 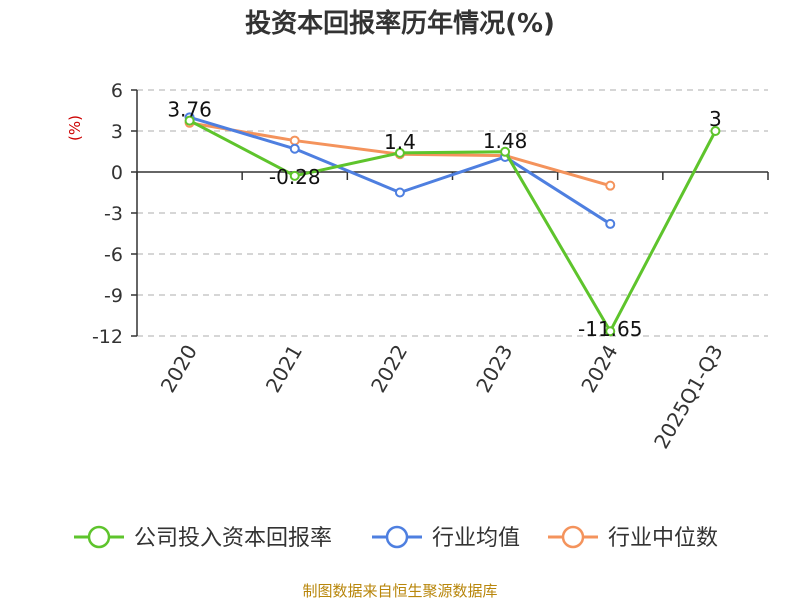 I want to click on x-tick-label: 2025Q1-Q3, so click(x=688, y=397).